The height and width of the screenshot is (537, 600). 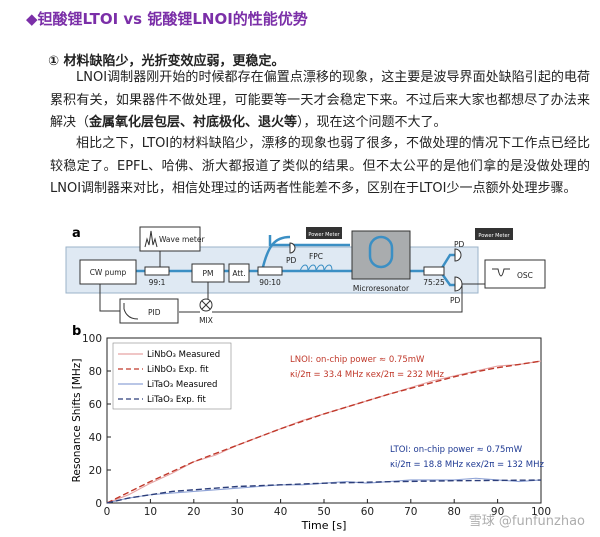 I want to click on x-tick-label: 30, so click(x=237, y=512).